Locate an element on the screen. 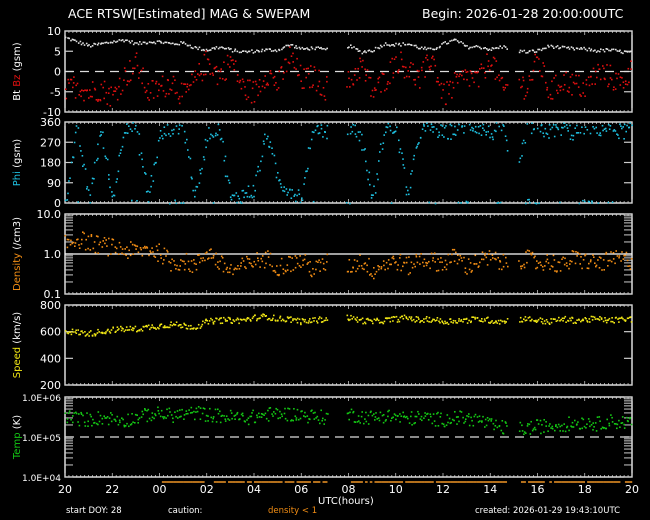  y-axis-label-phi: Phi (gsm) is located at coordinates (17, 163).